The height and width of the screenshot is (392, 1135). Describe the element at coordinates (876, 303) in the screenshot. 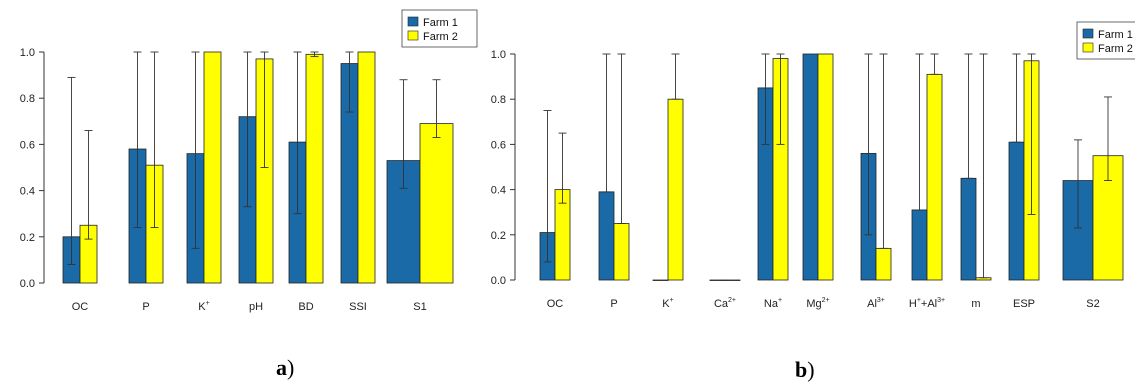

I see `x-tick-label: Al3+` at that location.